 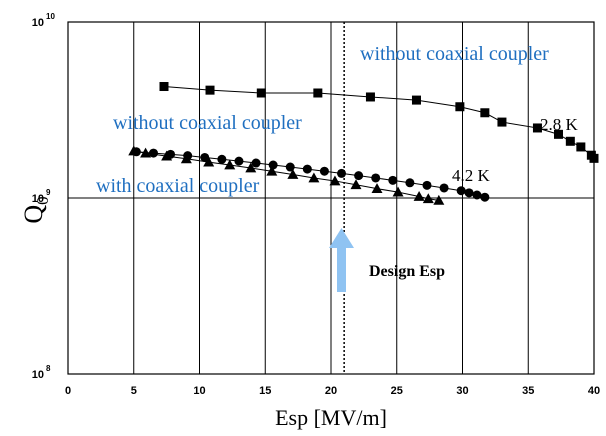 I want to click on y-tick-label-1: 10, so click(x=38, y=199).